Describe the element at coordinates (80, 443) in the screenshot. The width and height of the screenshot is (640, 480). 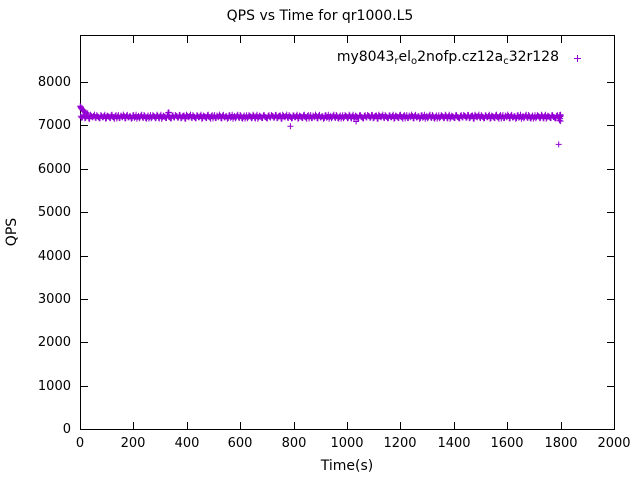
I see `x-tick-label: 0` at that location.